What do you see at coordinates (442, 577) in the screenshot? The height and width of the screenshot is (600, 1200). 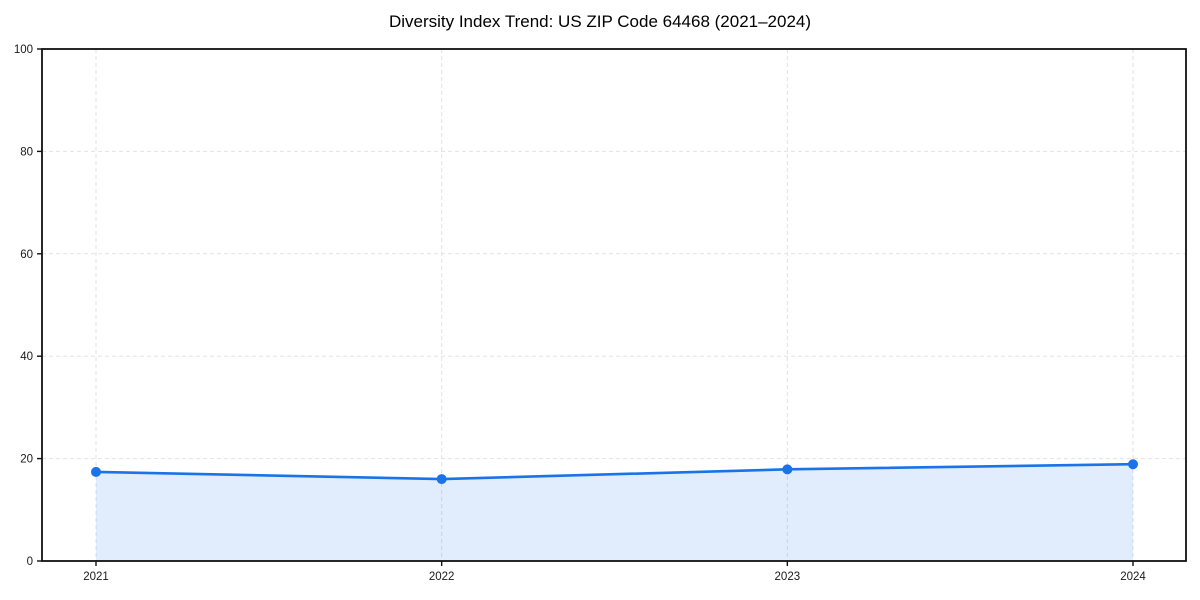 I see `x-tick-label: 2022` at bounding box center [442, 577].